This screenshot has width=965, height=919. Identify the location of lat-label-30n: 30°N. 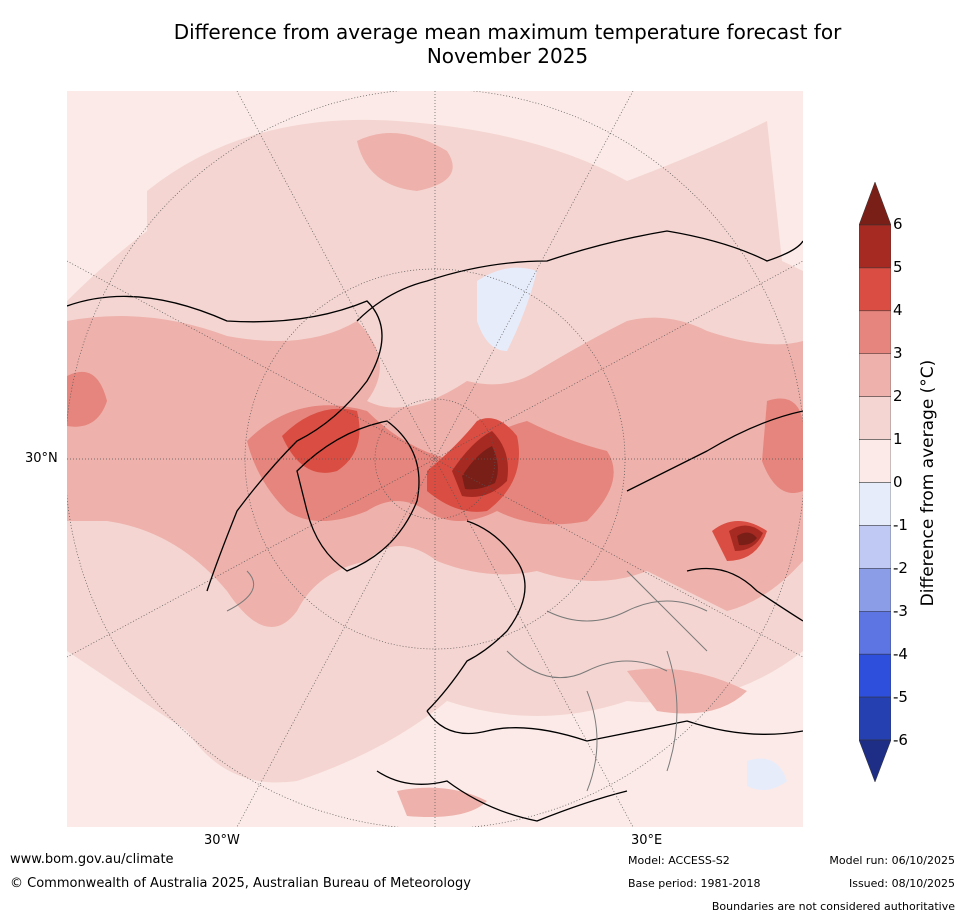
(41, 458).